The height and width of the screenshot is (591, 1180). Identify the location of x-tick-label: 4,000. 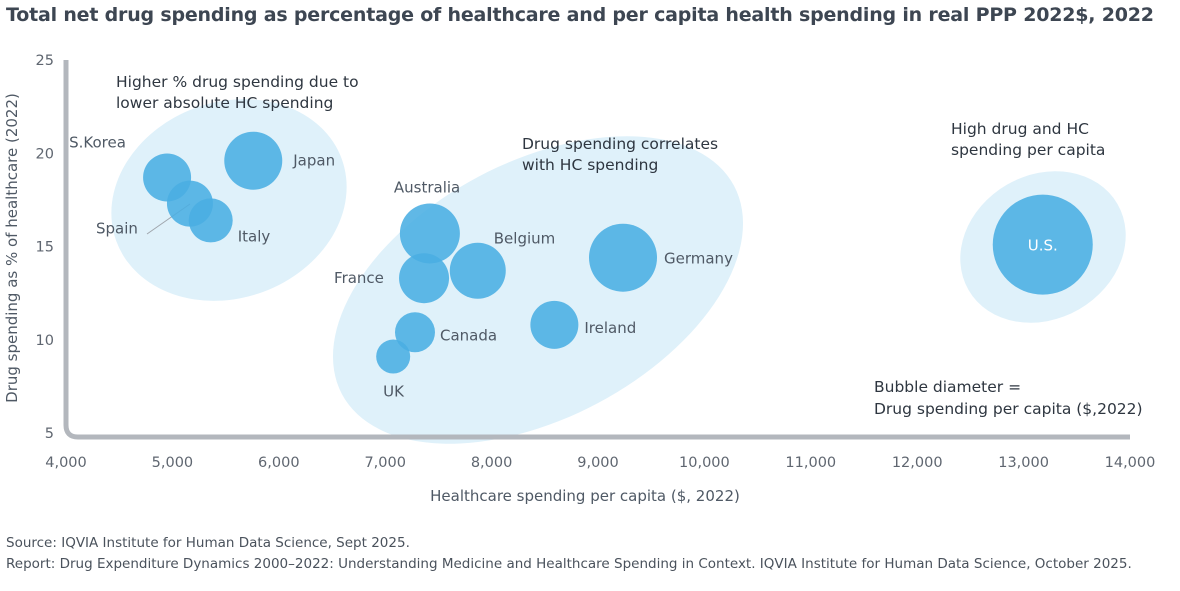
(66, 463).